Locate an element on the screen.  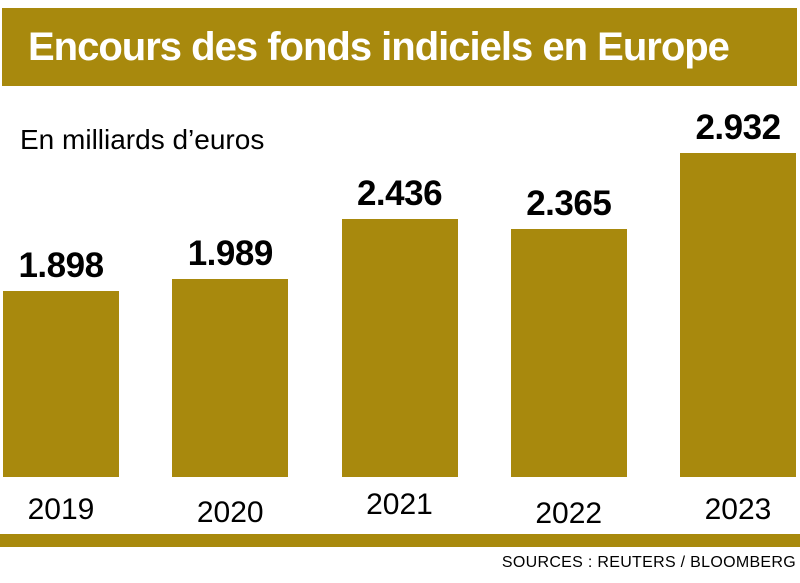
bar-value-label: 1.989 is located at coordinates (230, 253).